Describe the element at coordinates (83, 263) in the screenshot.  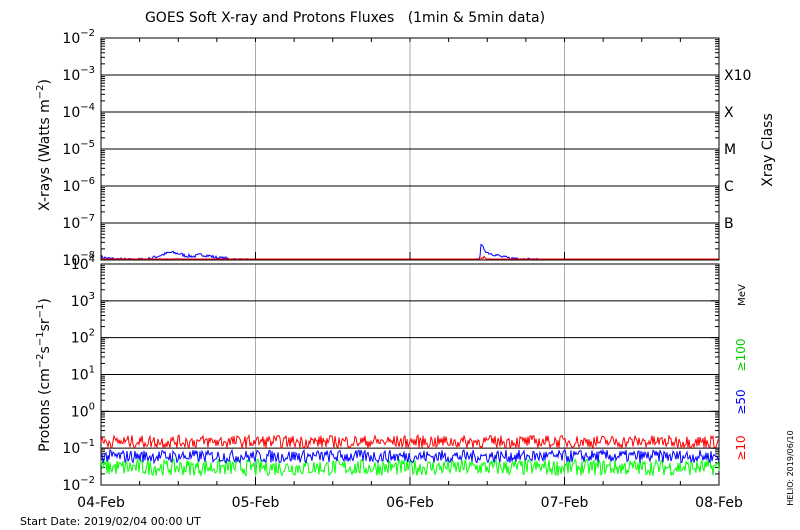
I see `y-tick-label: 10⁴` at that location.